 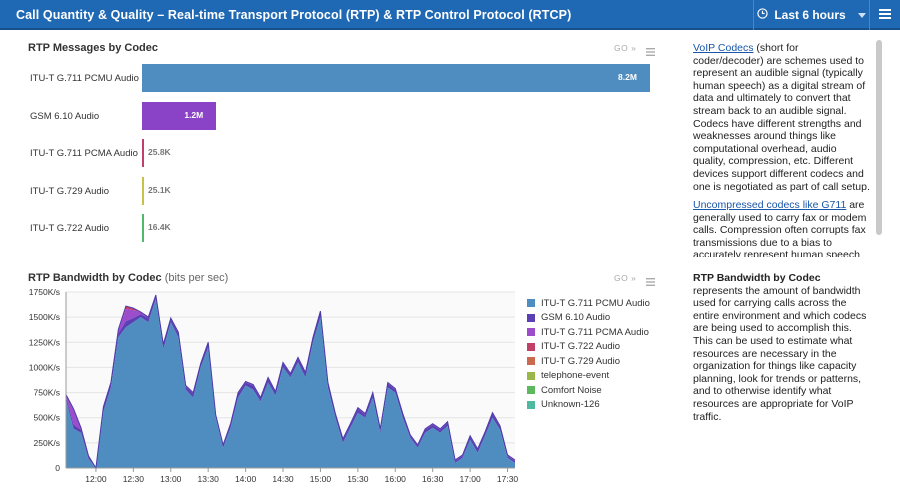 I want to click on bar-value-label: 25.8K, so click(x=159, y=152).